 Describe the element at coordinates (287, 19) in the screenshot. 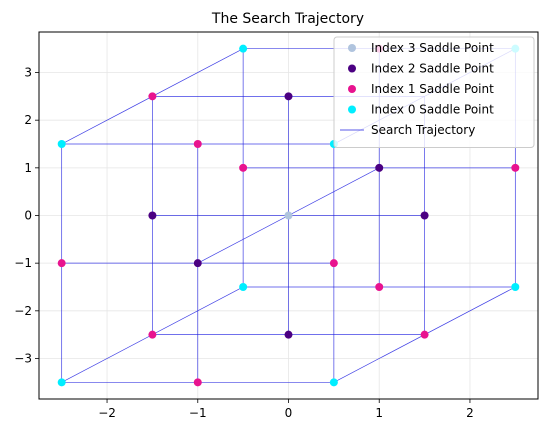

I see `chart-title: The Search Trajectory` at that location.